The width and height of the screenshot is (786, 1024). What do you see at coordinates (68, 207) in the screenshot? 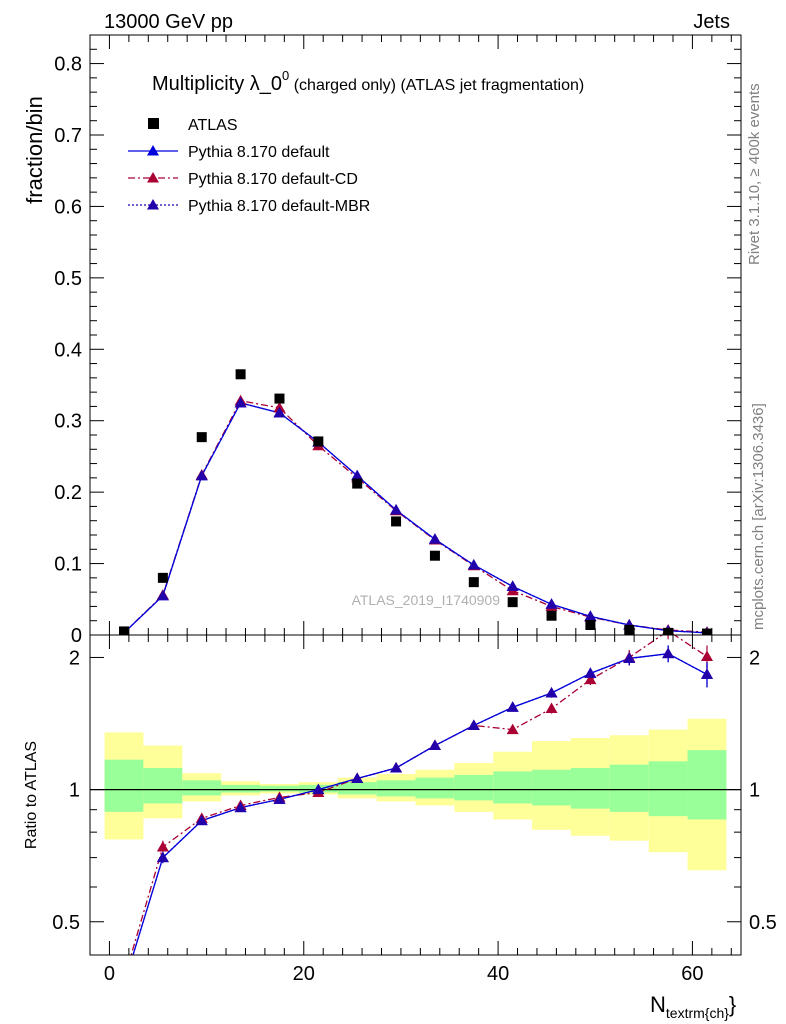
I see `y-tick-label: 0.6` at bounding box center [68, 207].